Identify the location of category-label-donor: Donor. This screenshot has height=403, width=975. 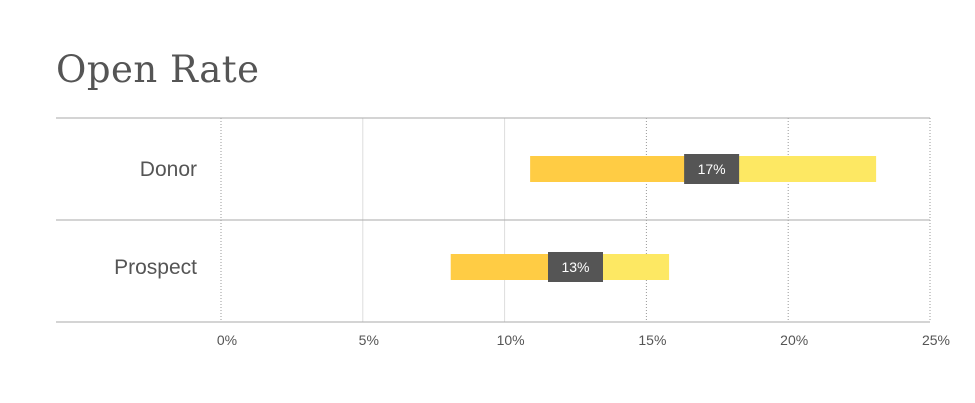
(168, 169).